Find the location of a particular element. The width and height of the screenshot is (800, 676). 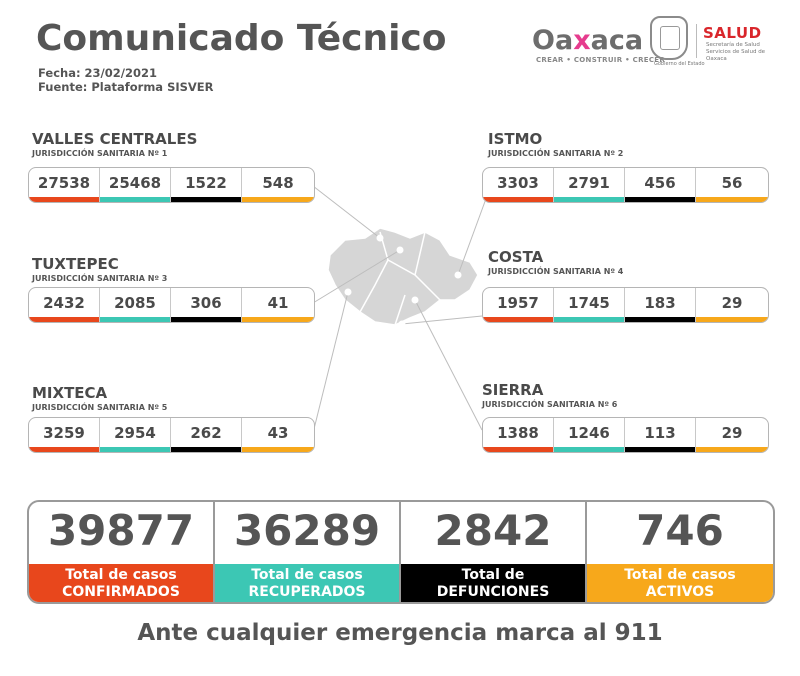

region-name: COSTA is located at coordinates (516, 257).